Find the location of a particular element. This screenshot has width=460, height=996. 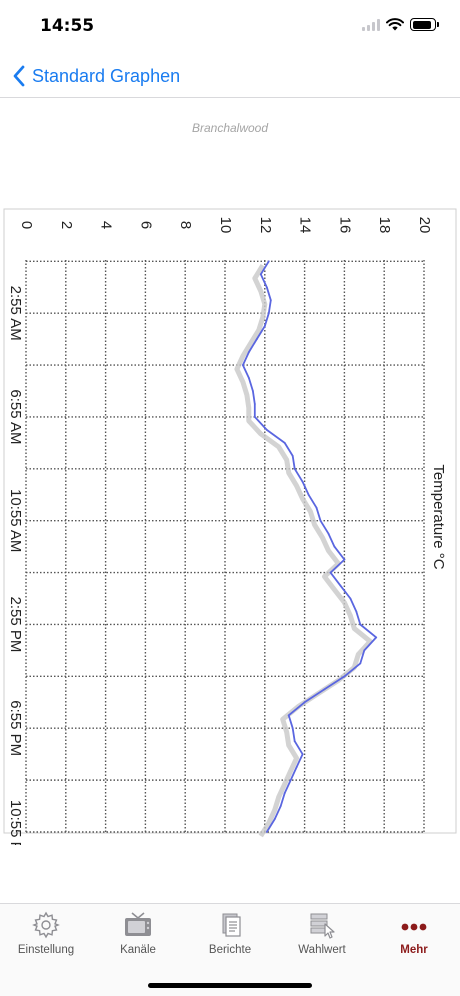

x-tick-label: 2:55 PM is located at coordinates (15, 625).